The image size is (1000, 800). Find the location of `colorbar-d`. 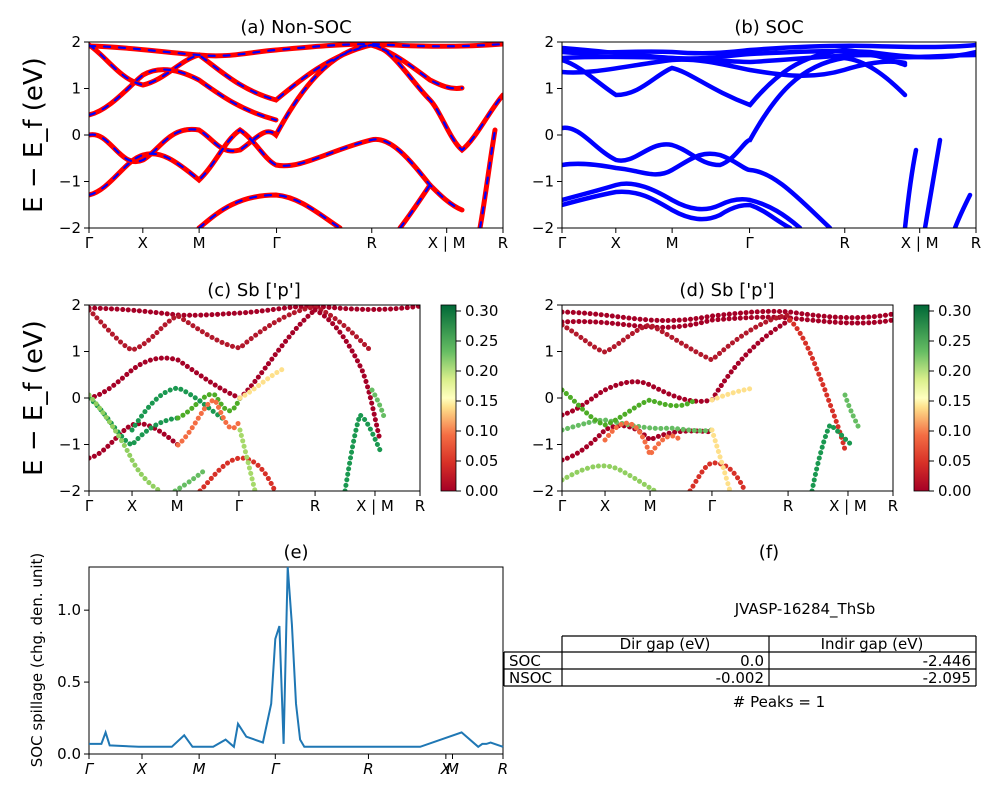

colorbar-d is located at coordinates (921, 398).